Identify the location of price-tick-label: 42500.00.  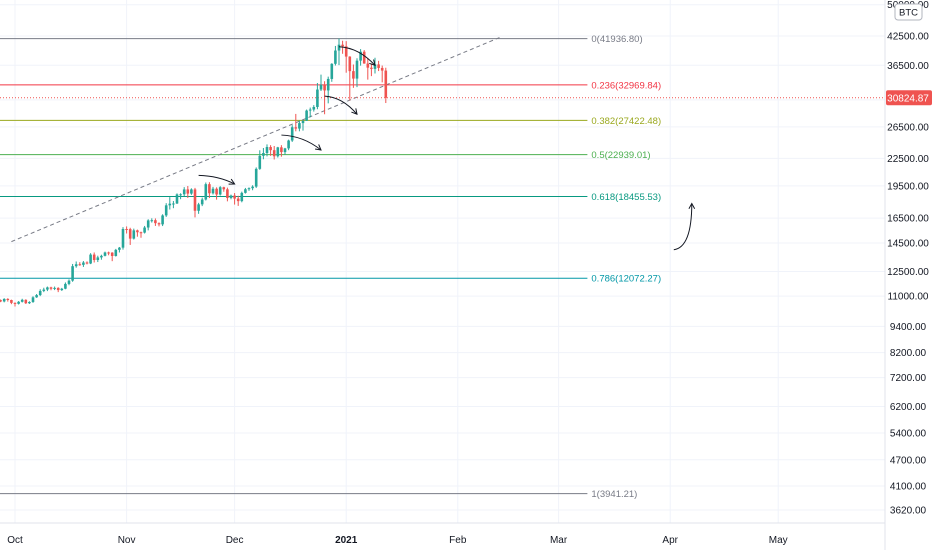
(908, 37).